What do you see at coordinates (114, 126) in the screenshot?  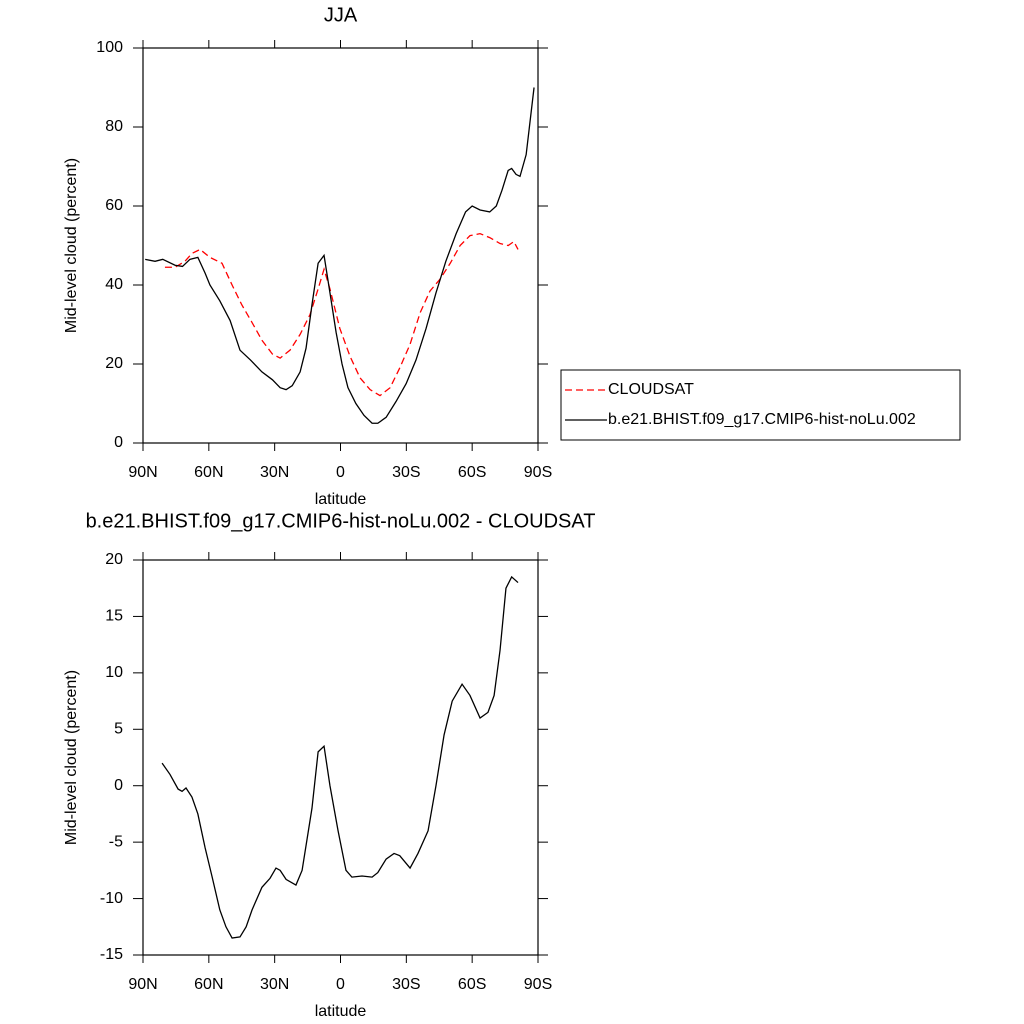 I see `y-tick-label: 80` at bounding box center [114, 126].